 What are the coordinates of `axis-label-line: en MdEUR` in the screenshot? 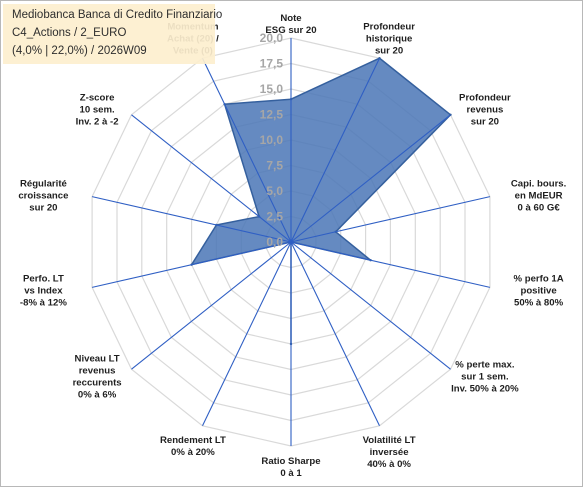 It's located at (539, 195).